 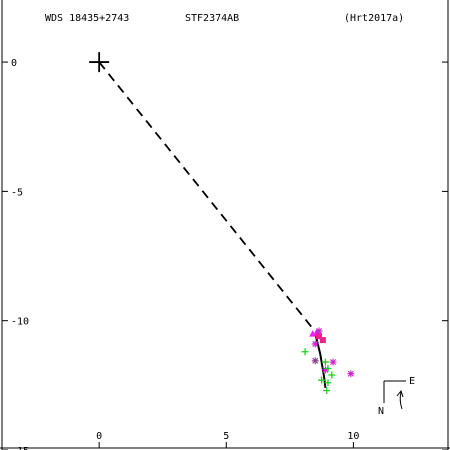 What do you see at coordinates (226, 436) in the screenshot?
I see `x-tick-label: 5` at bounding box center [226, 436].